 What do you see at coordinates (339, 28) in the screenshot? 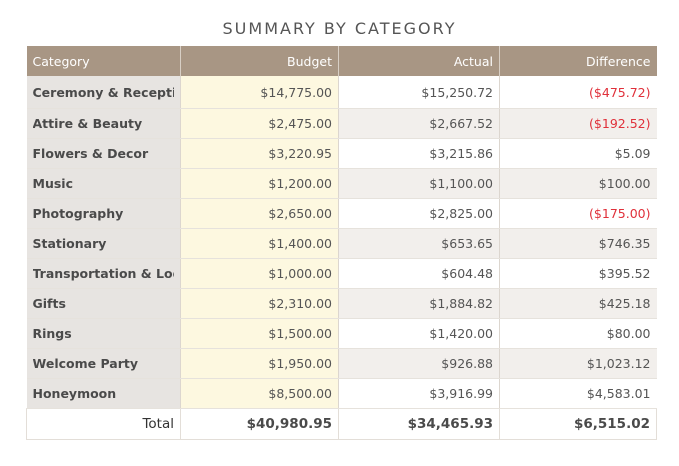
I see `summary-title: SUMMARY BY CATEGORY` at bounding box center [339, 28].